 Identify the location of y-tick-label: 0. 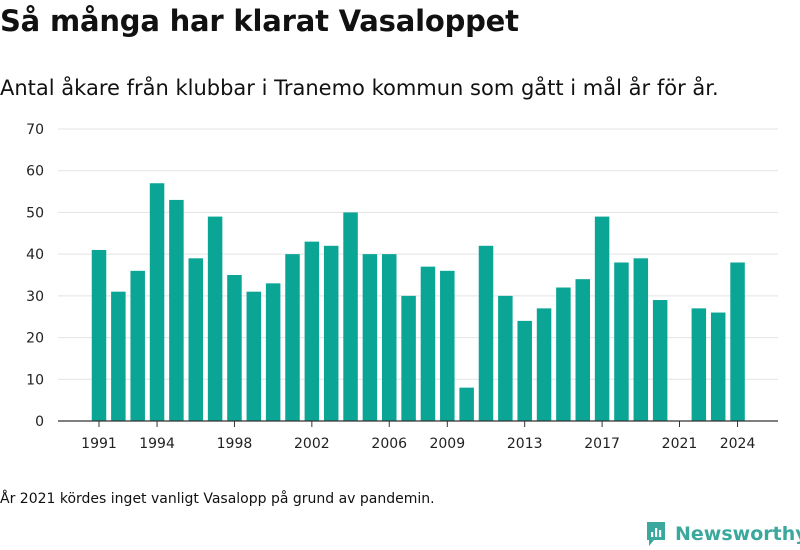
(39, 422).